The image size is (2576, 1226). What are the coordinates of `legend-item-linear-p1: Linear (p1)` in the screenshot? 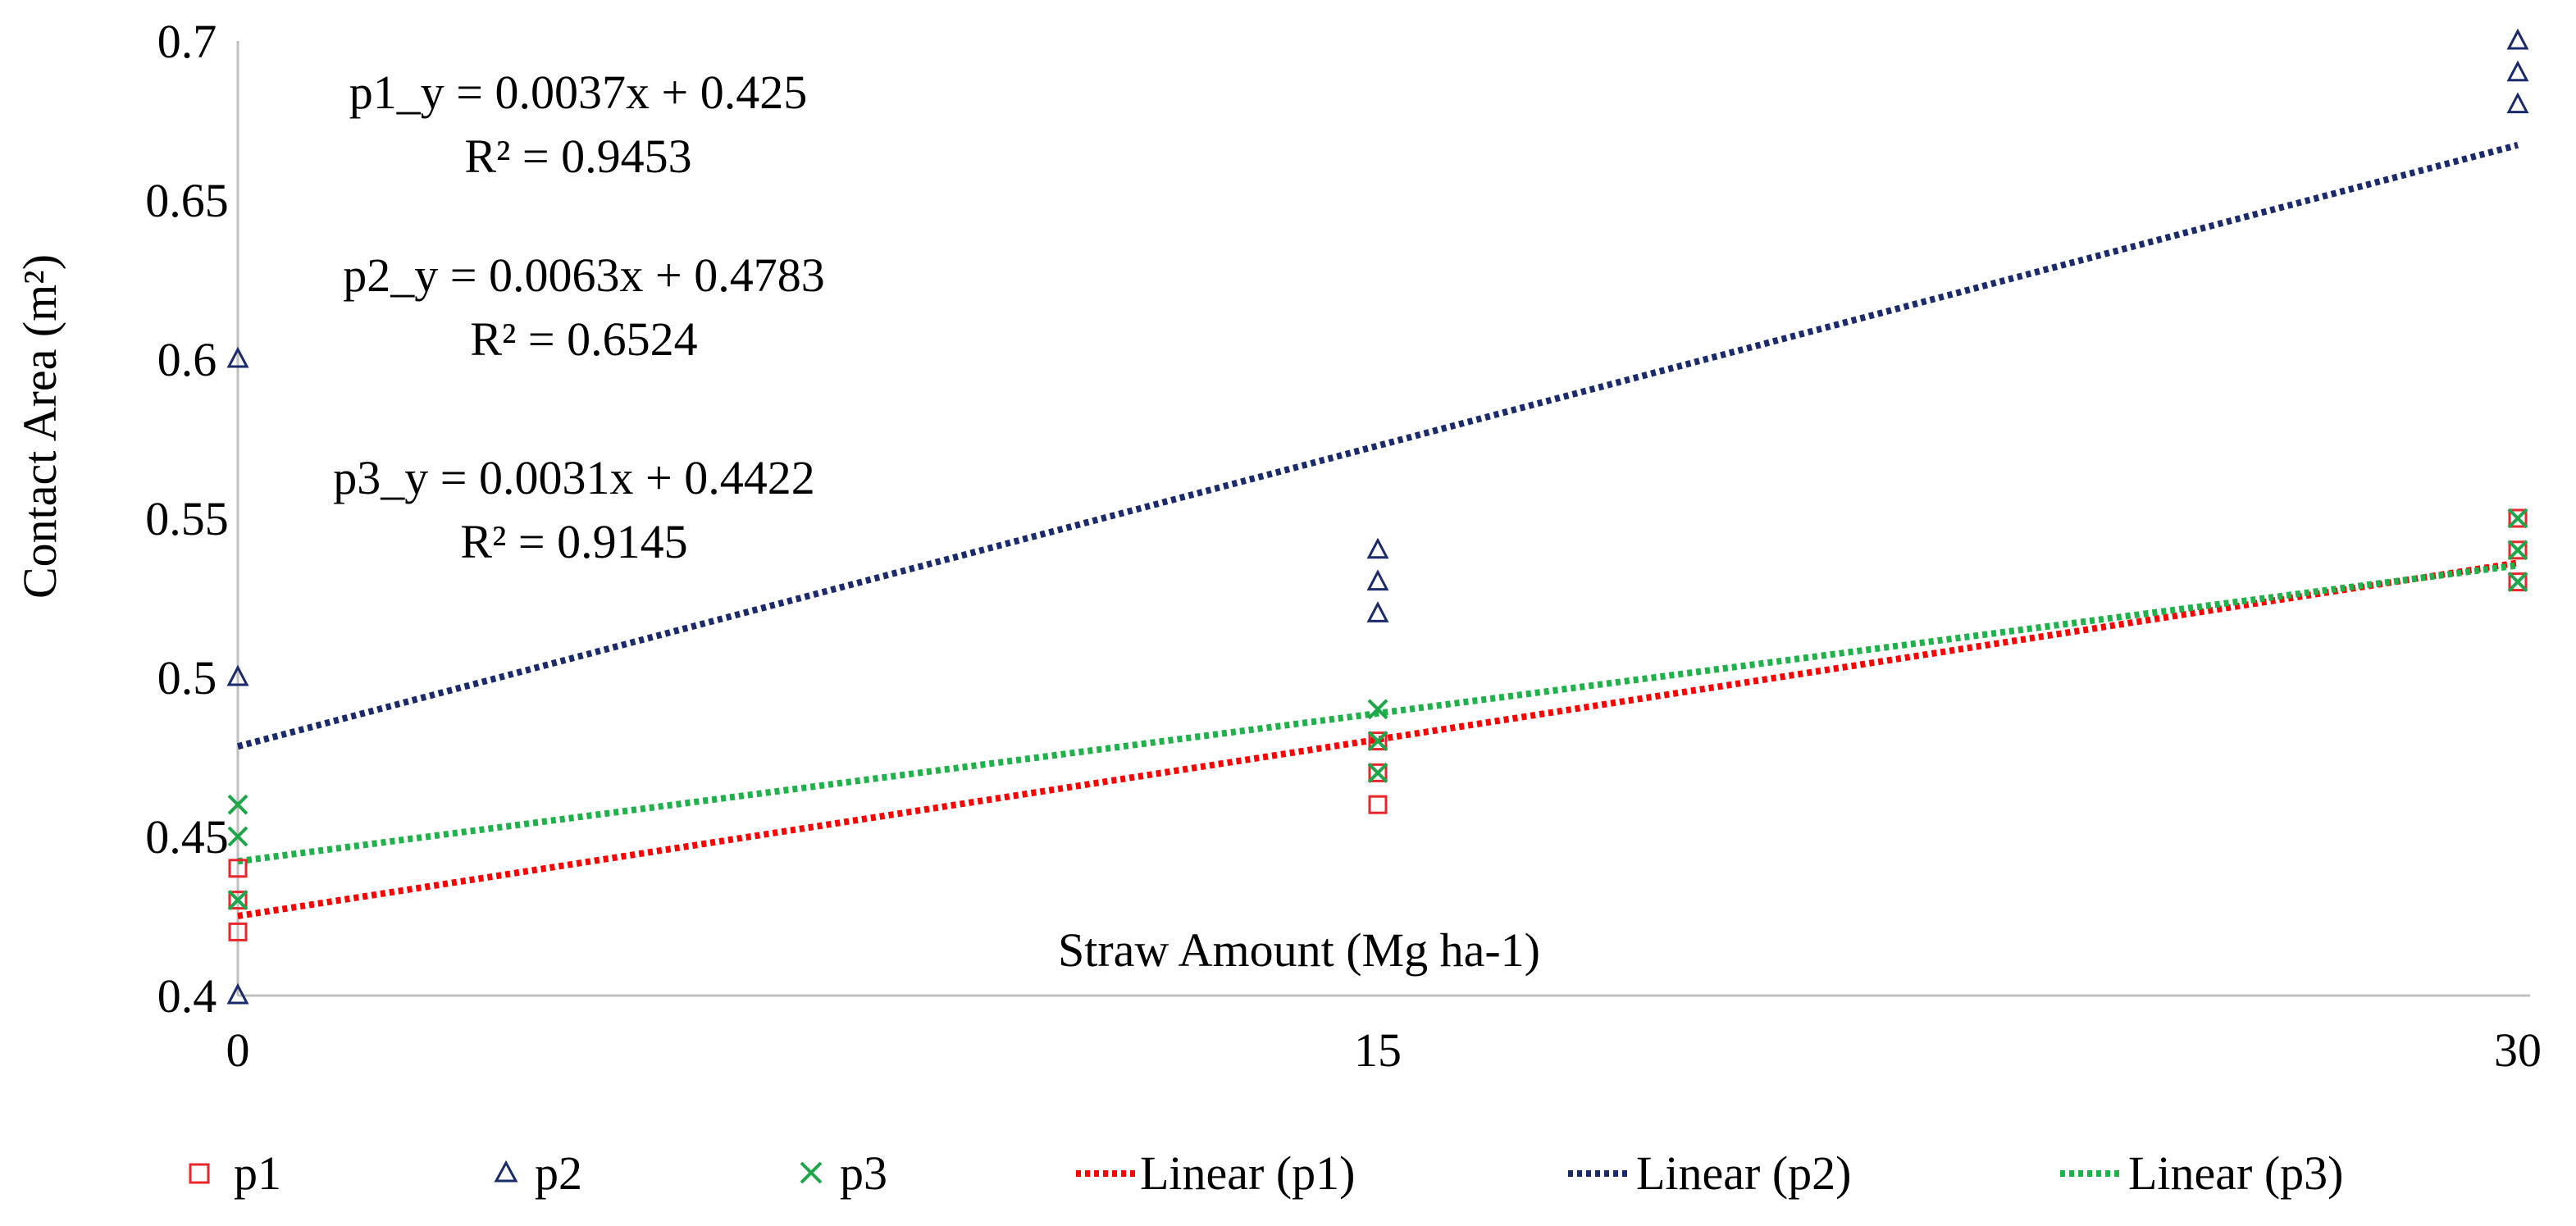 It's located at (1215, 1173).